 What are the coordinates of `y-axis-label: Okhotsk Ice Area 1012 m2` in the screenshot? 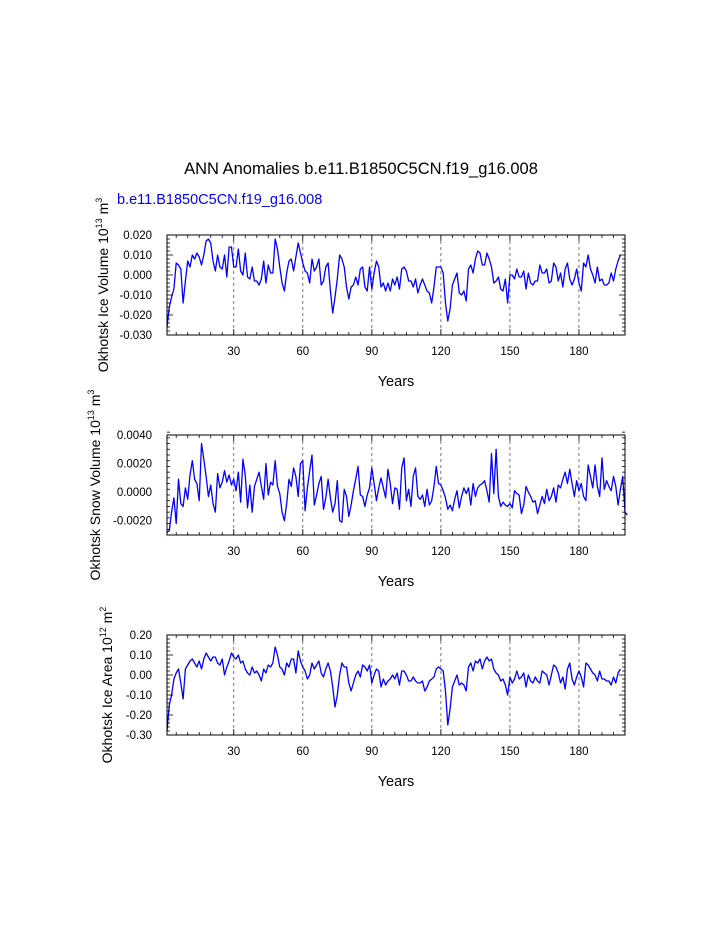 It's located at (106, 685).